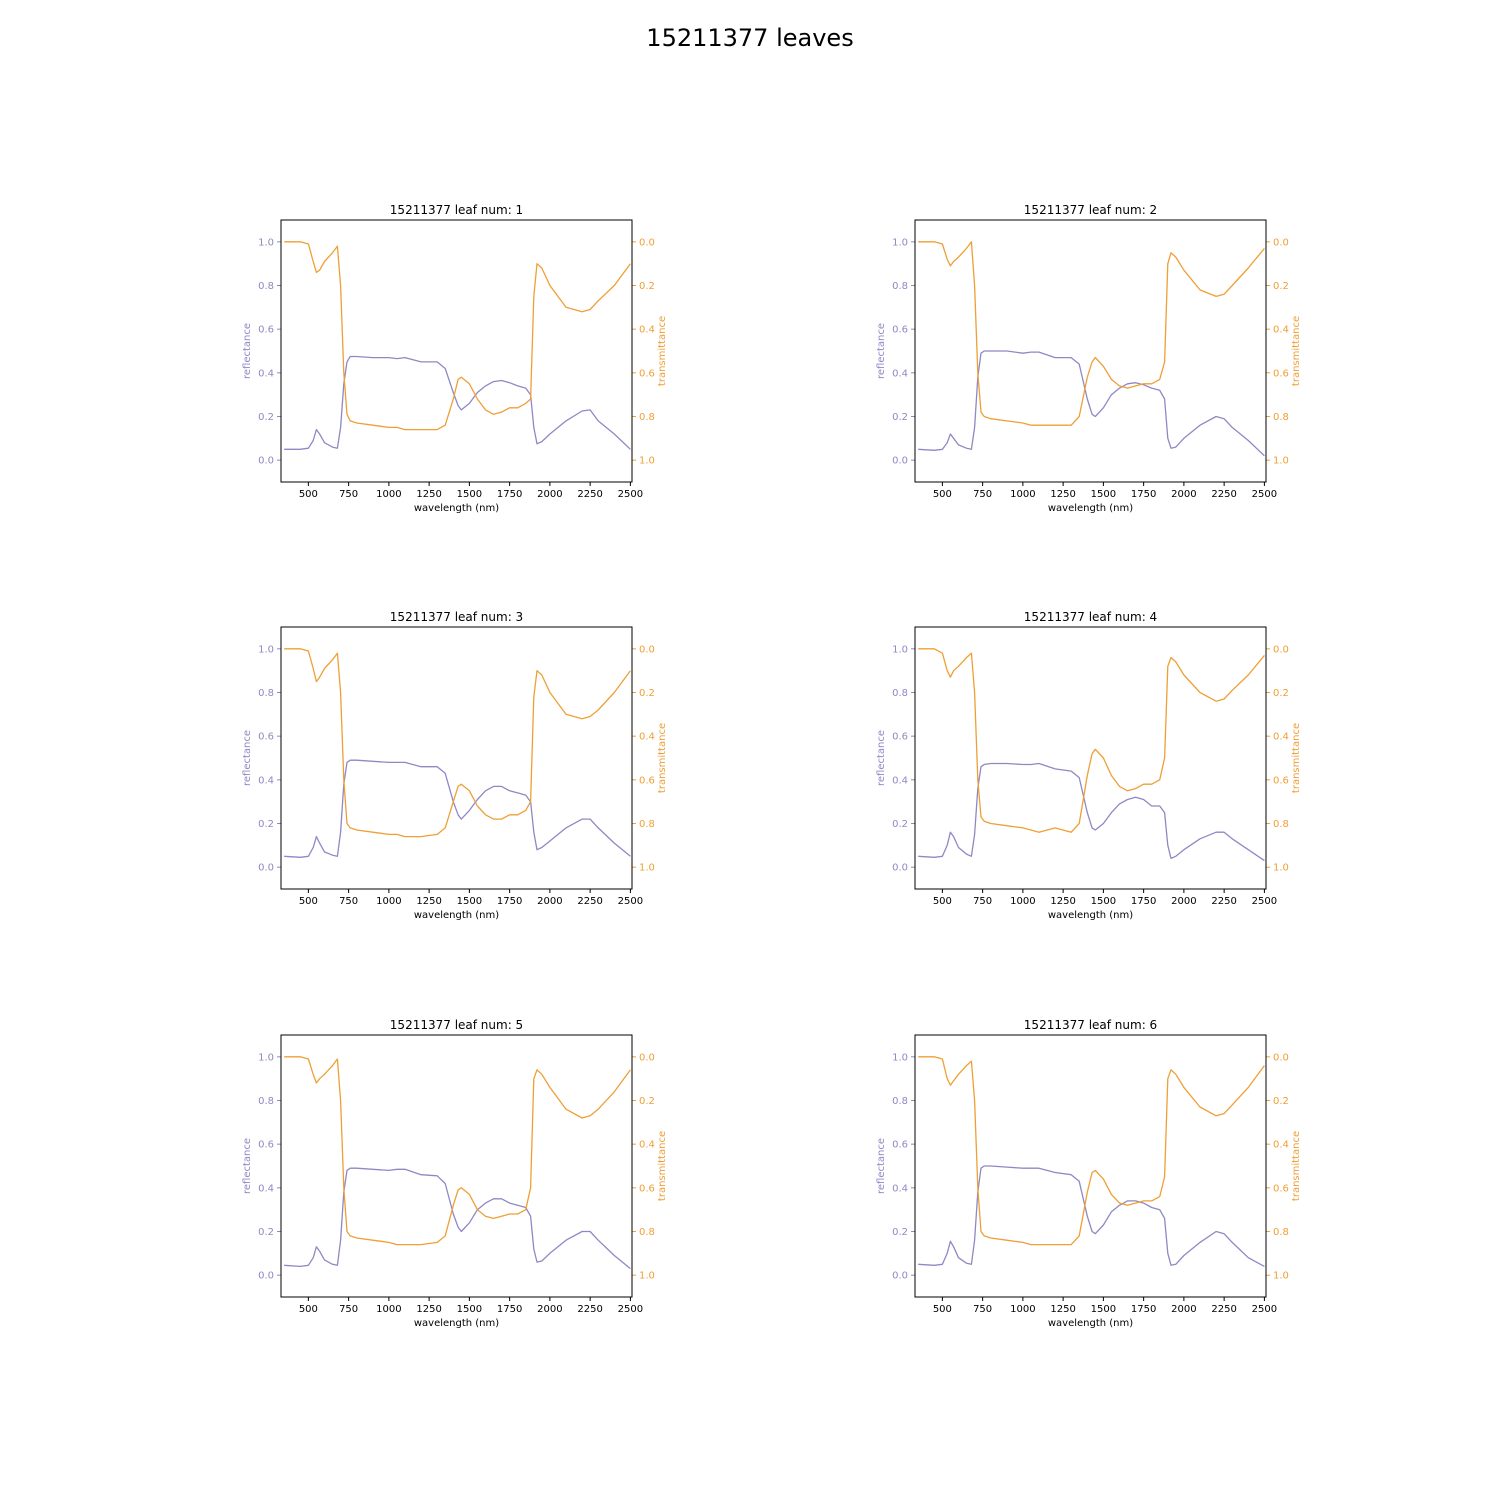 The width and height of the screenshot is (1500, 1500). I want to click on axes-frame, so click(1090, 758).